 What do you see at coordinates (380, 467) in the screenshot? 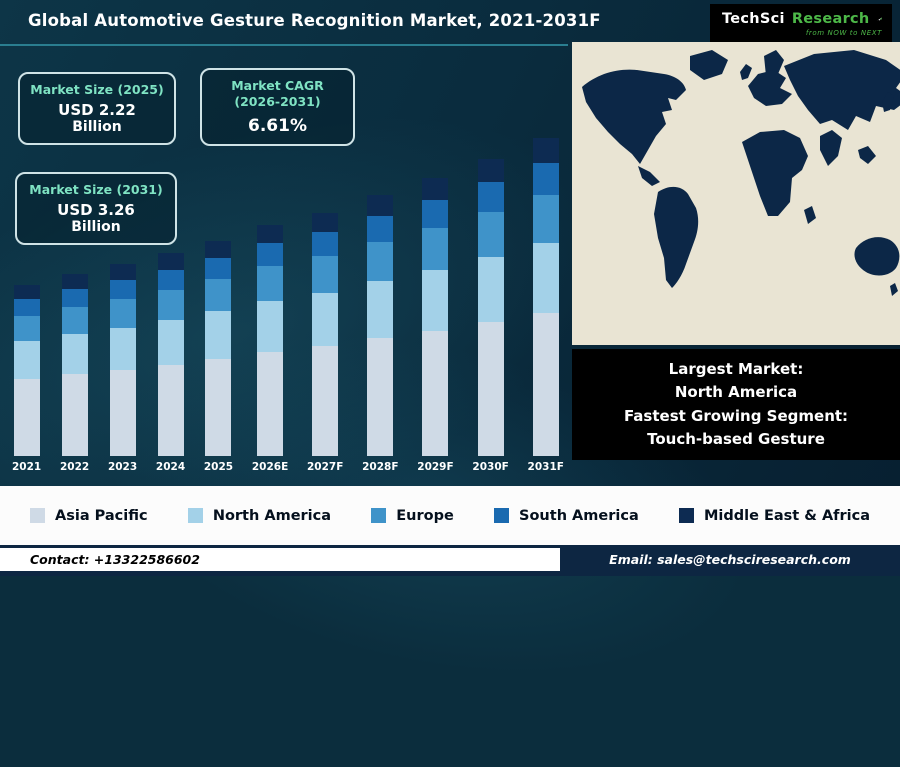
I see `x-axis-label: 2028F` at bounding box center [380, 467].